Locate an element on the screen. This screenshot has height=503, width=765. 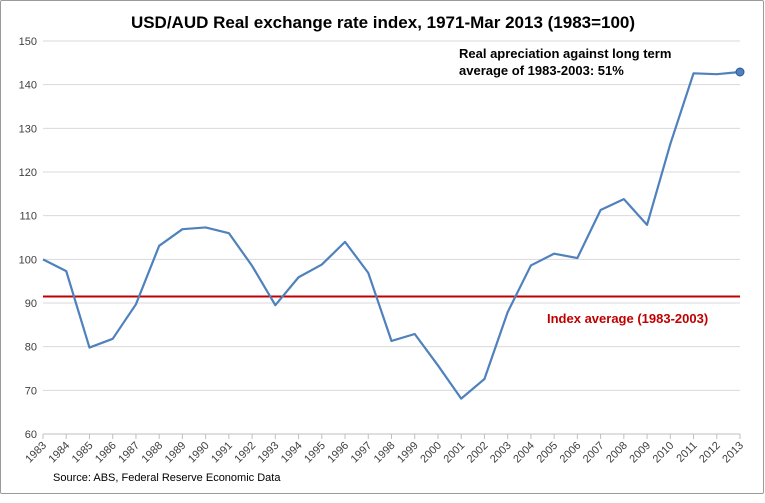
x-tick-label: 2011 is located at coordinates (686, 452).